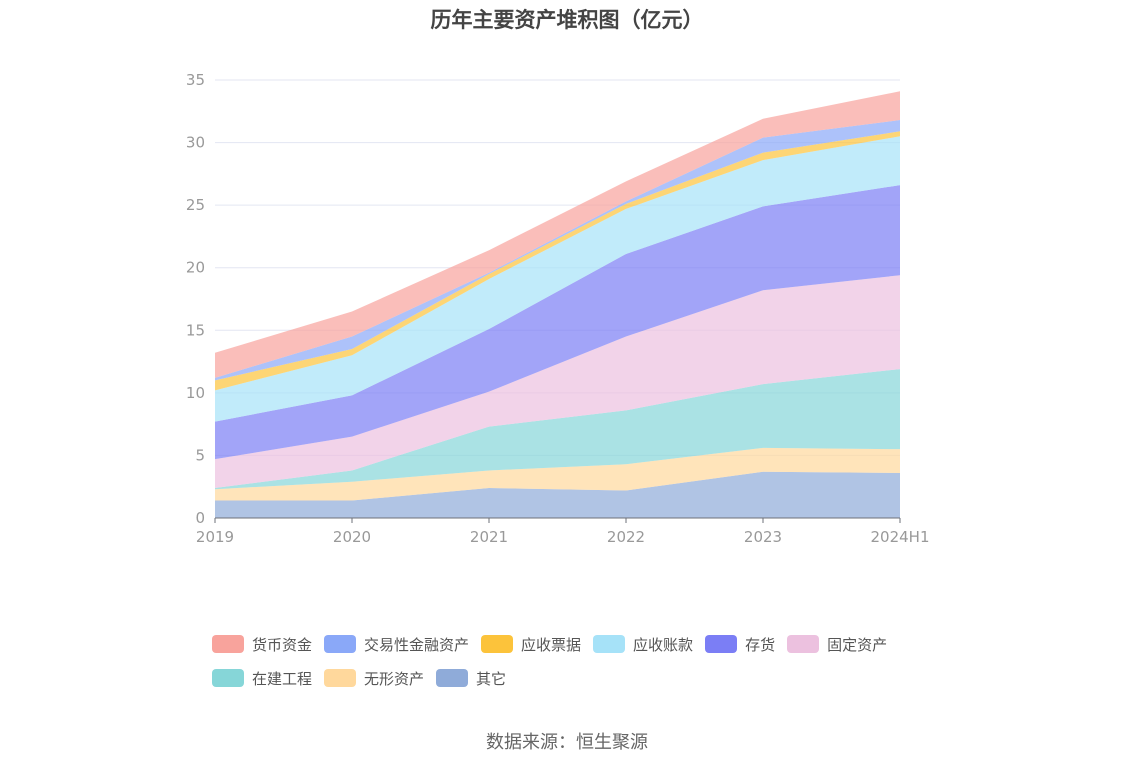  I want to click on legend-item: 货币资金, so click(262, 644).